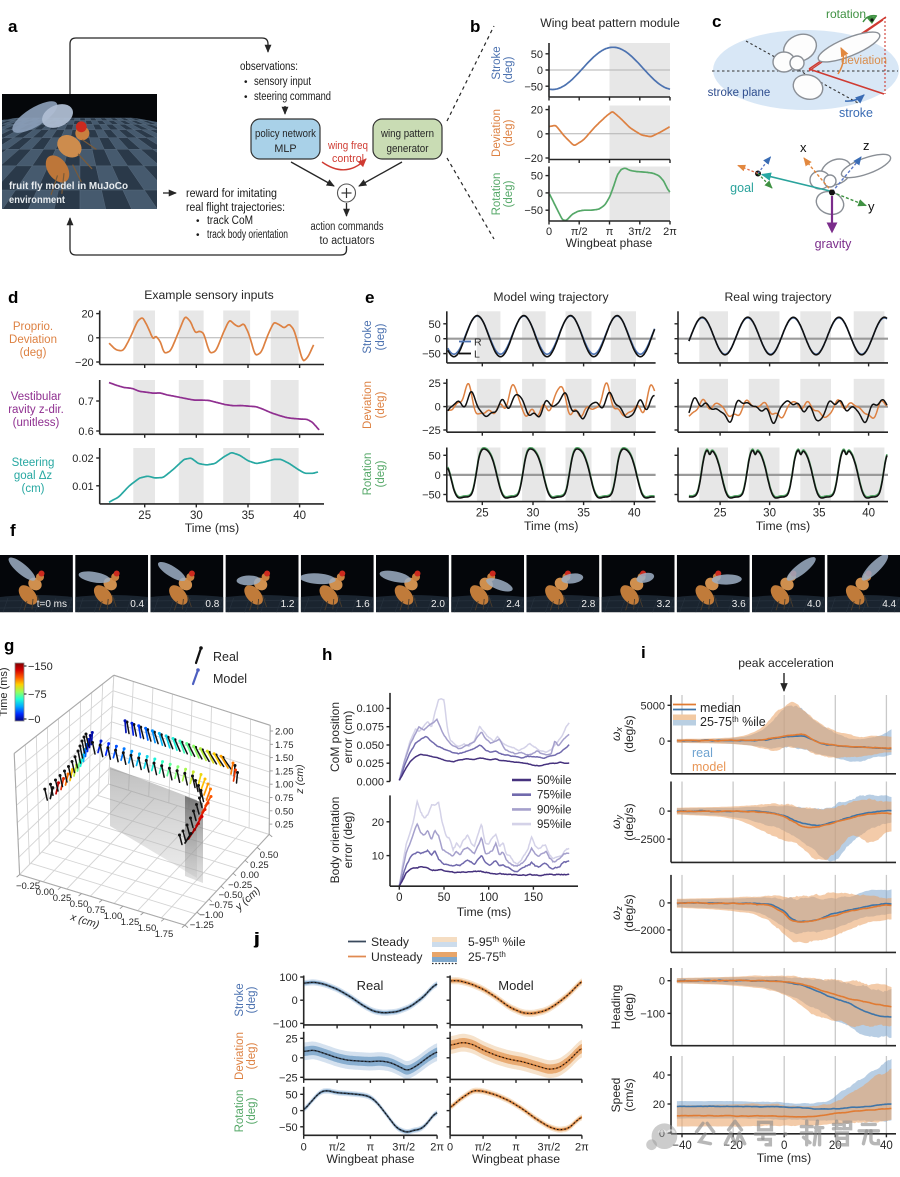 This screenshot has width=900, height=1177. What do you see at coordinates (739, 604) in the screenshot?
I see `svg-text: 3.6` at bounding box center [739, 604].